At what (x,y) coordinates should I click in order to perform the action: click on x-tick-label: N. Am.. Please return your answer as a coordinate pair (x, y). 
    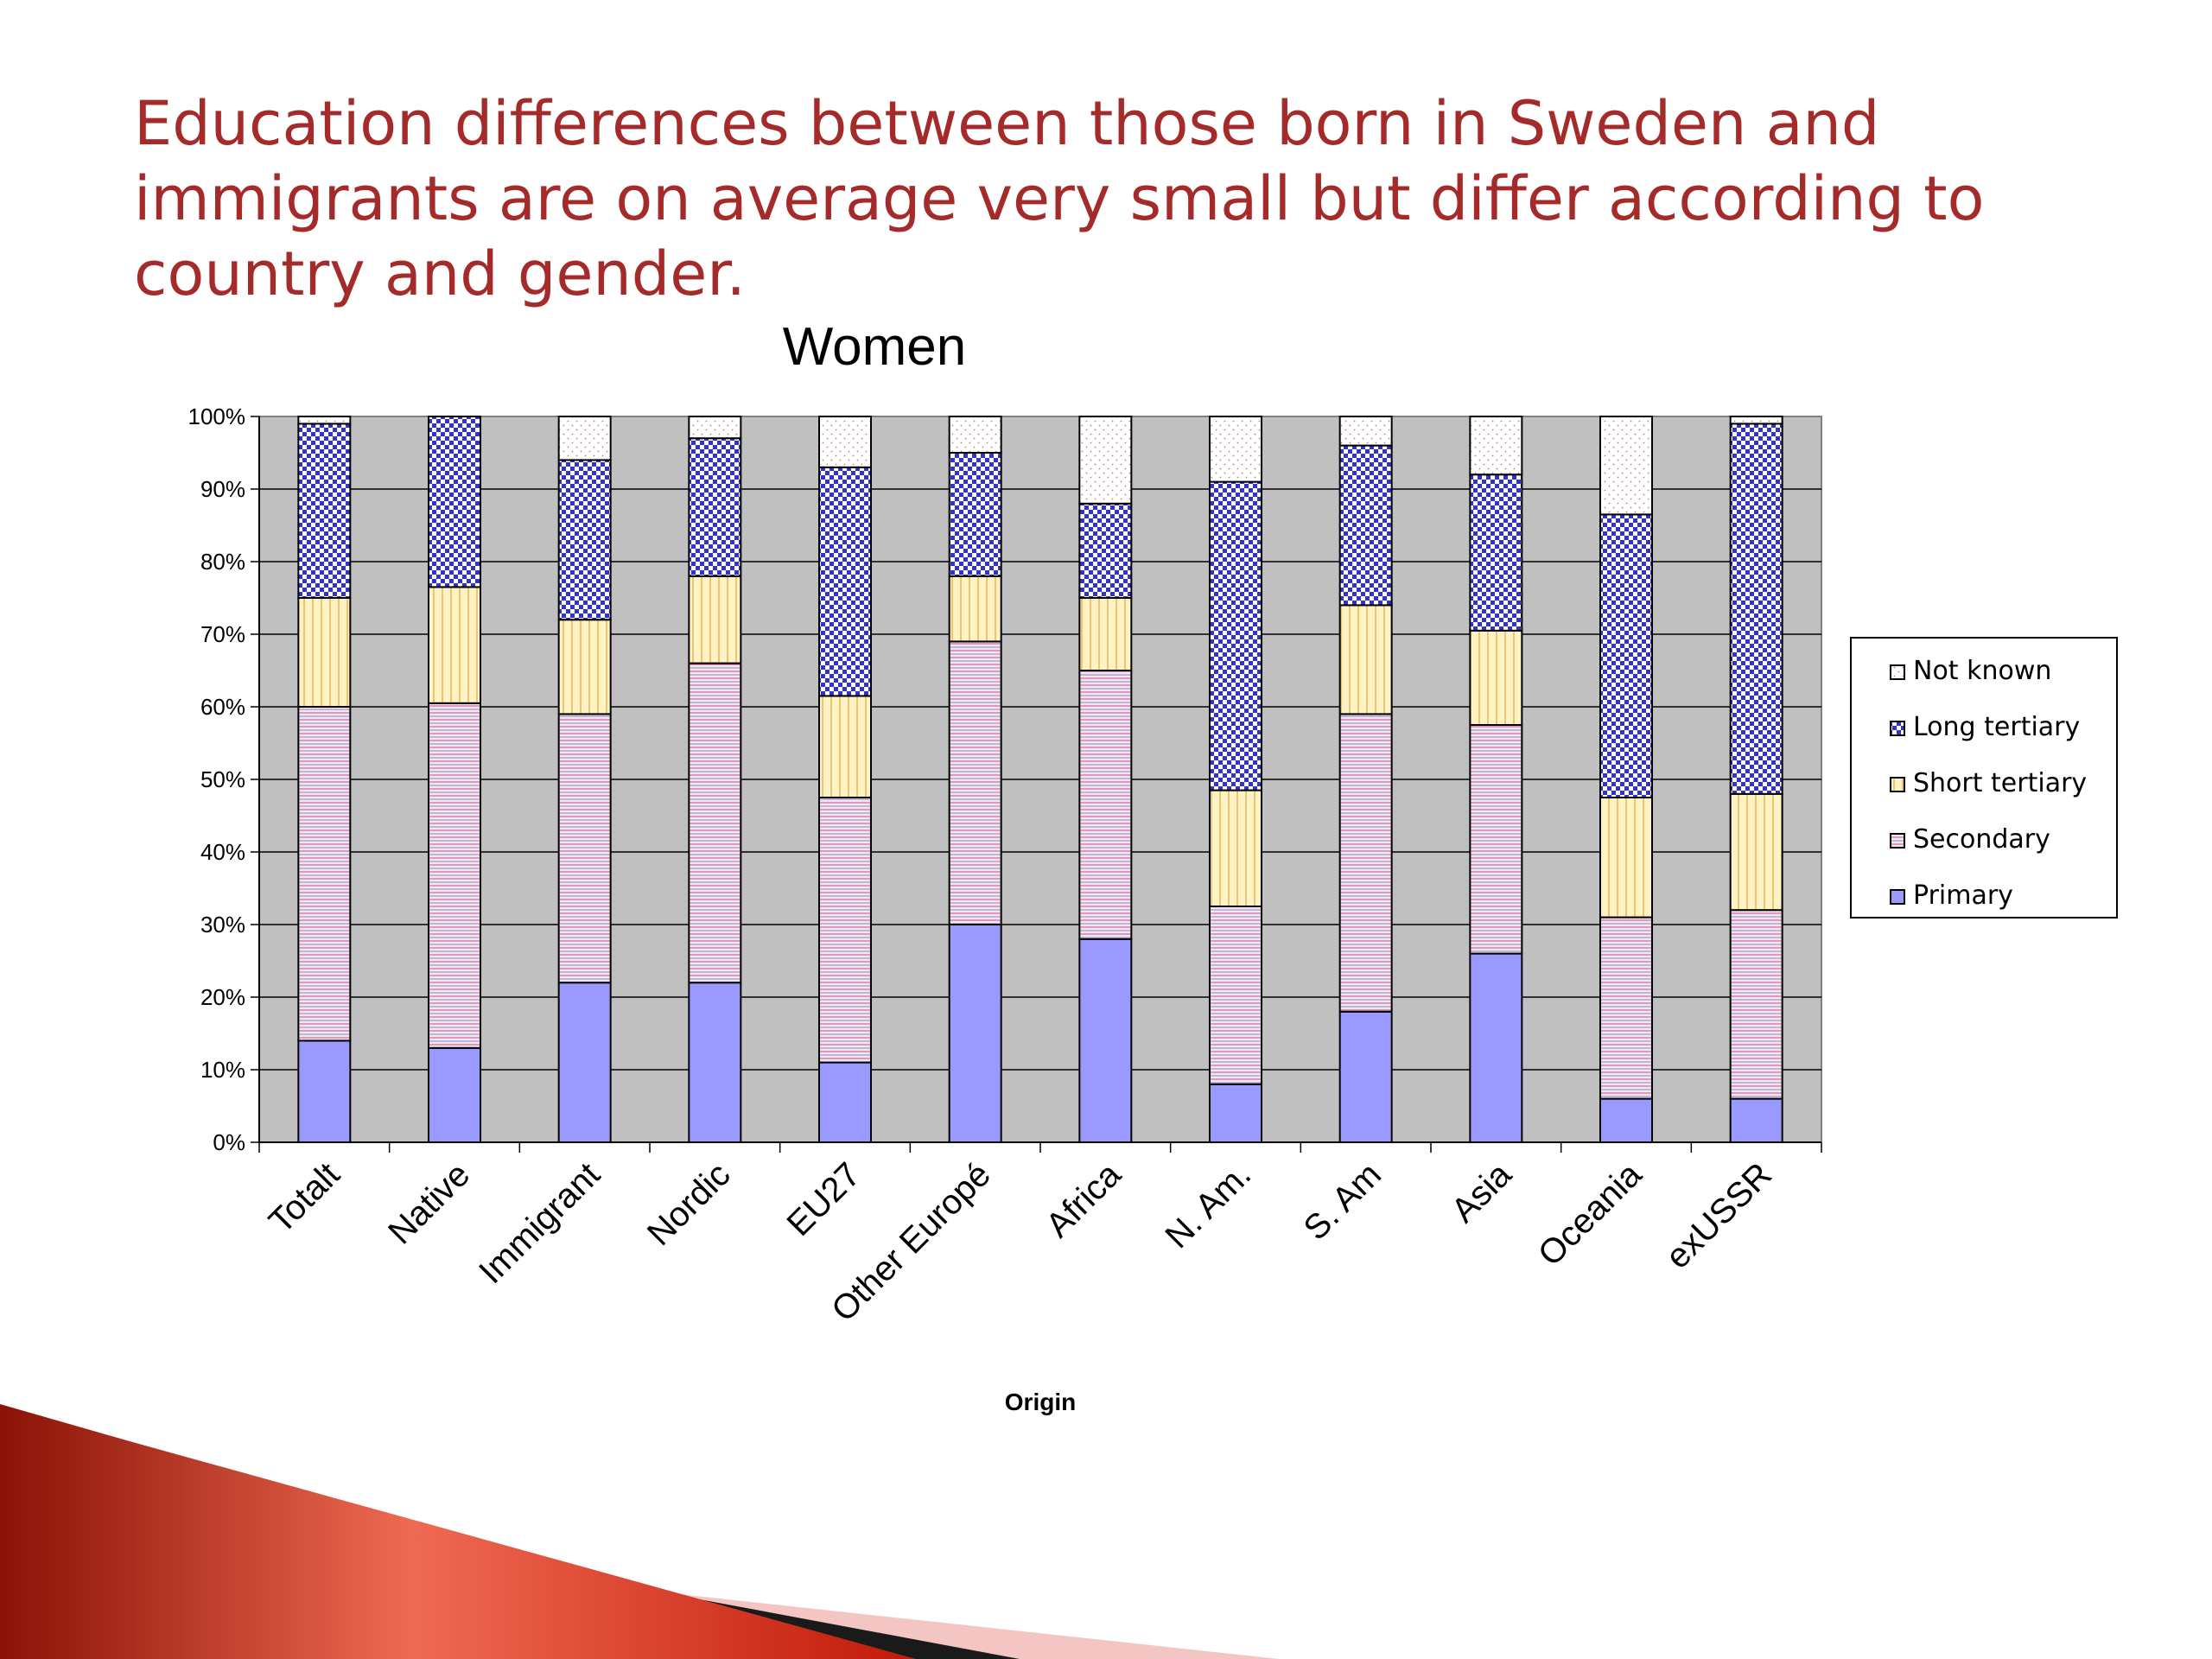
    Looking at the image, I should click on (1208, 1205).